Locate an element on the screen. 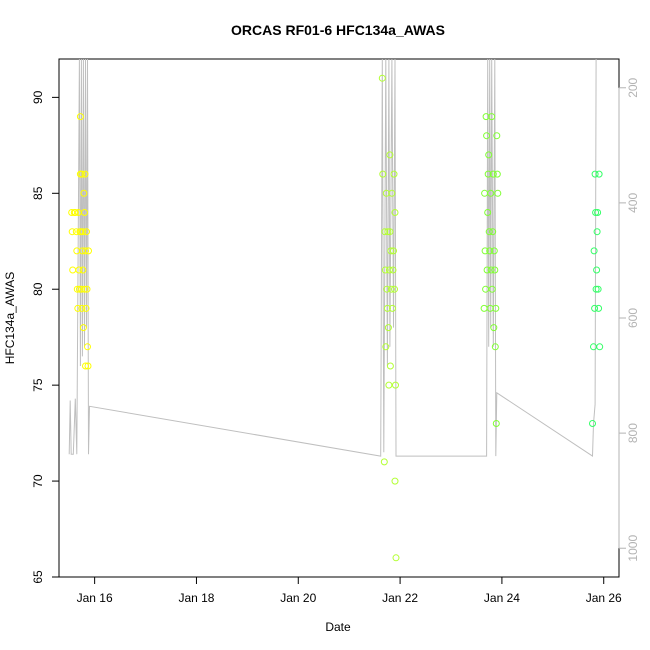  x-tick-label: Jan 26 is located at coordinates (604, 598).